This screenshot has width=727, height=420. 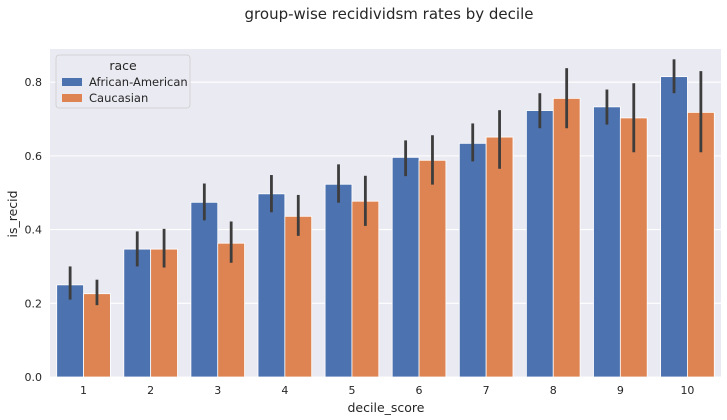 I want to click on legend-label: African-American, so click(x=138, y=82).